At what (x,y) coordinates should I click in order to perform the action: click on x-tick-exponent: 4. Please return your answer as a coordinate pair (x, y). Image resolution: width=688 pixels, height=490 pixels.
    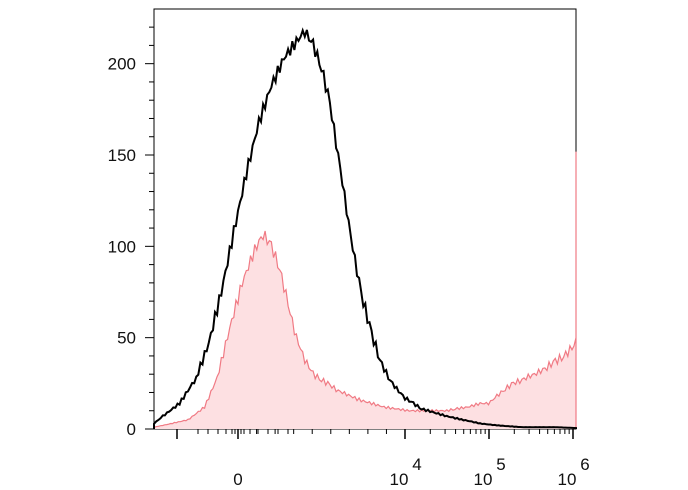
    Looking at the image, I should click on (416, 464).